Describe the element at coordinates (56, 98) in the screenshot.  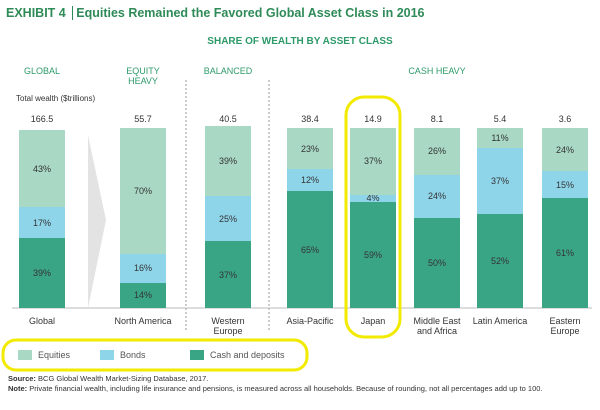
I see `totals-label: Total wealth ($trillions)` at that location.